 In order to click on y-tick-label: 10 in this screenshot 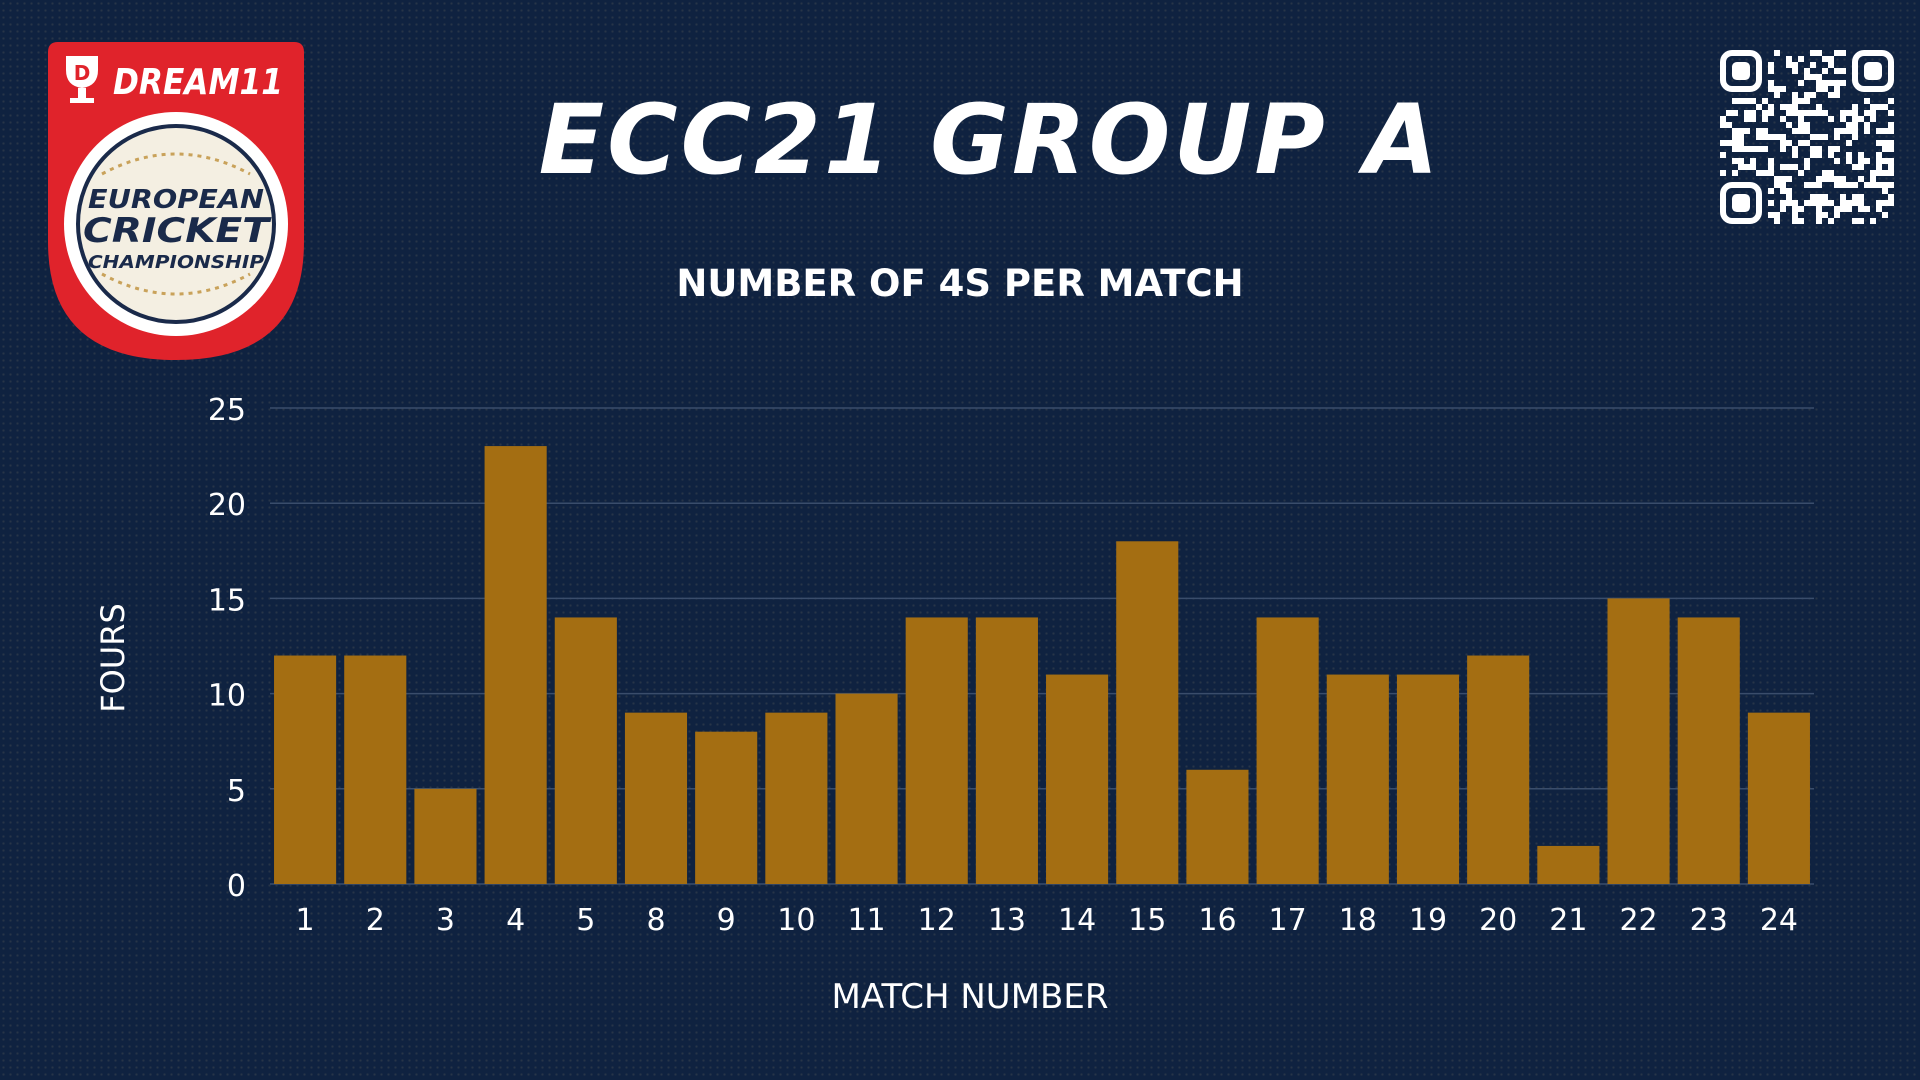, I will do `click(227, 696)`.